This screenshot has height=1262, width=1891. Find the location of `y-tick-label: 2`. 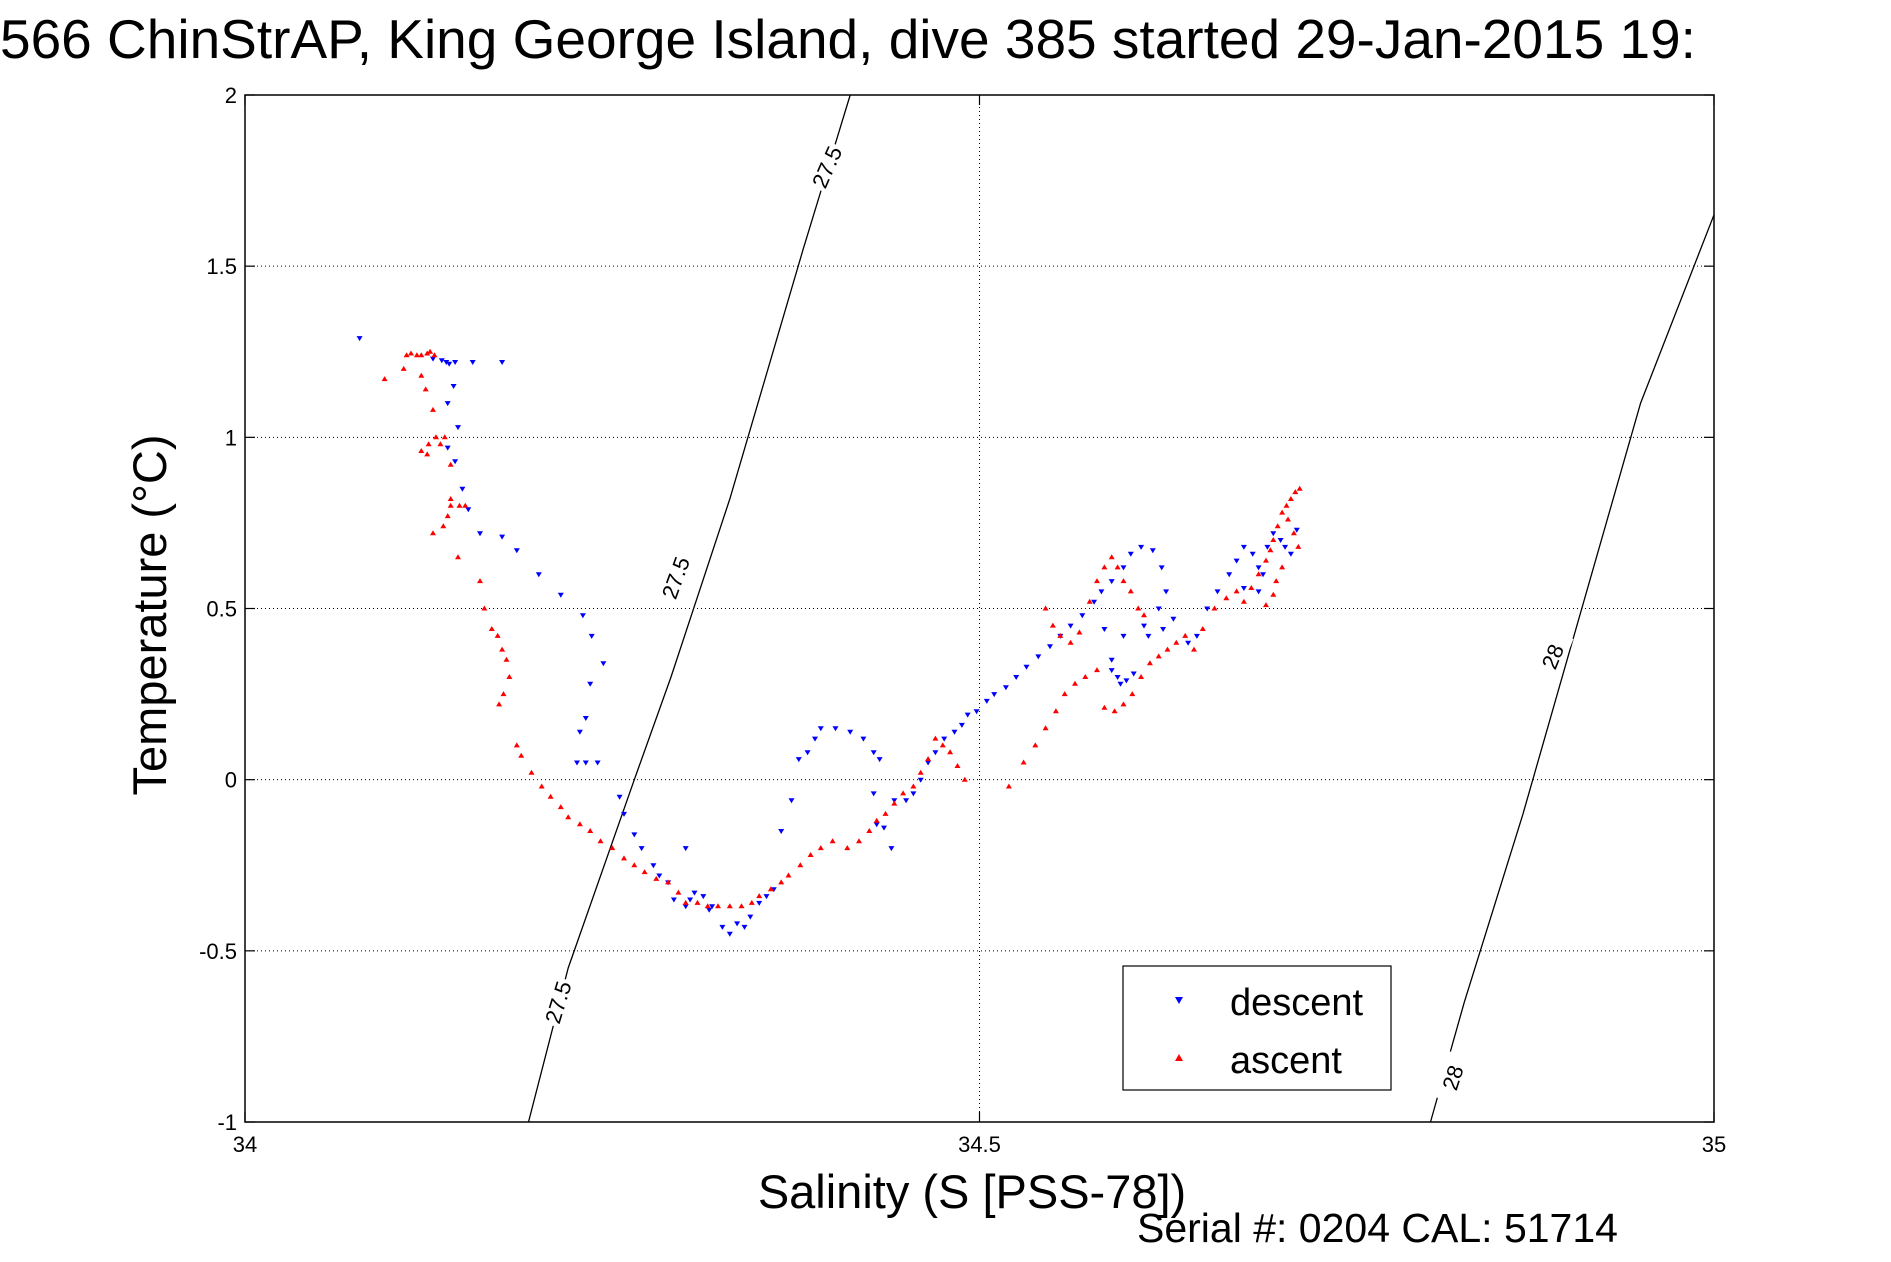

y-tick-label: 2 is located at coordinates (231, 95).